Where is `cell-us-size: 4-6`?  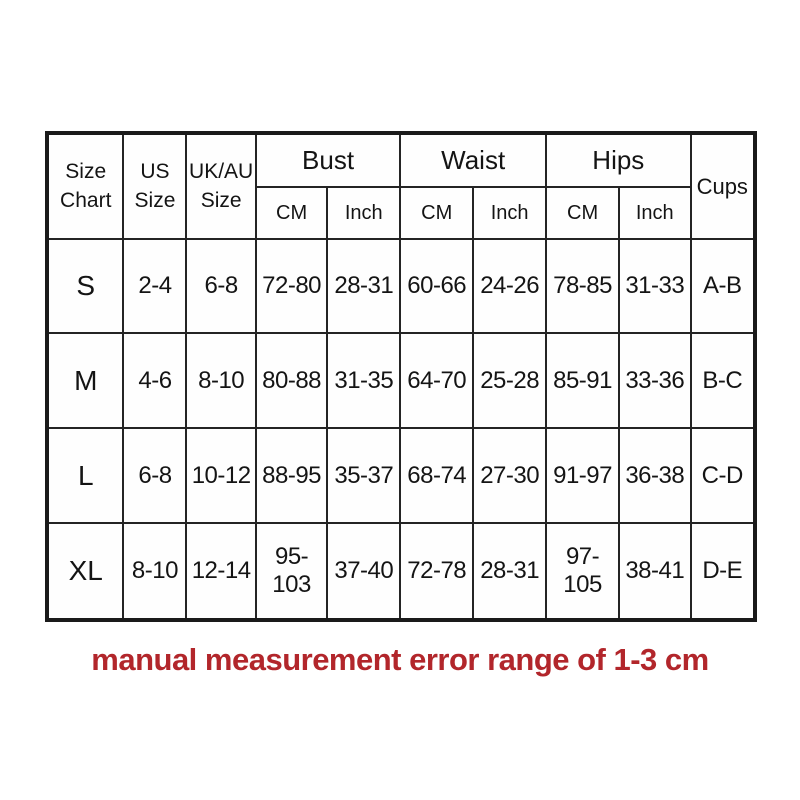
cell-us-size: 4-6 is located at coordinates (155, 380).